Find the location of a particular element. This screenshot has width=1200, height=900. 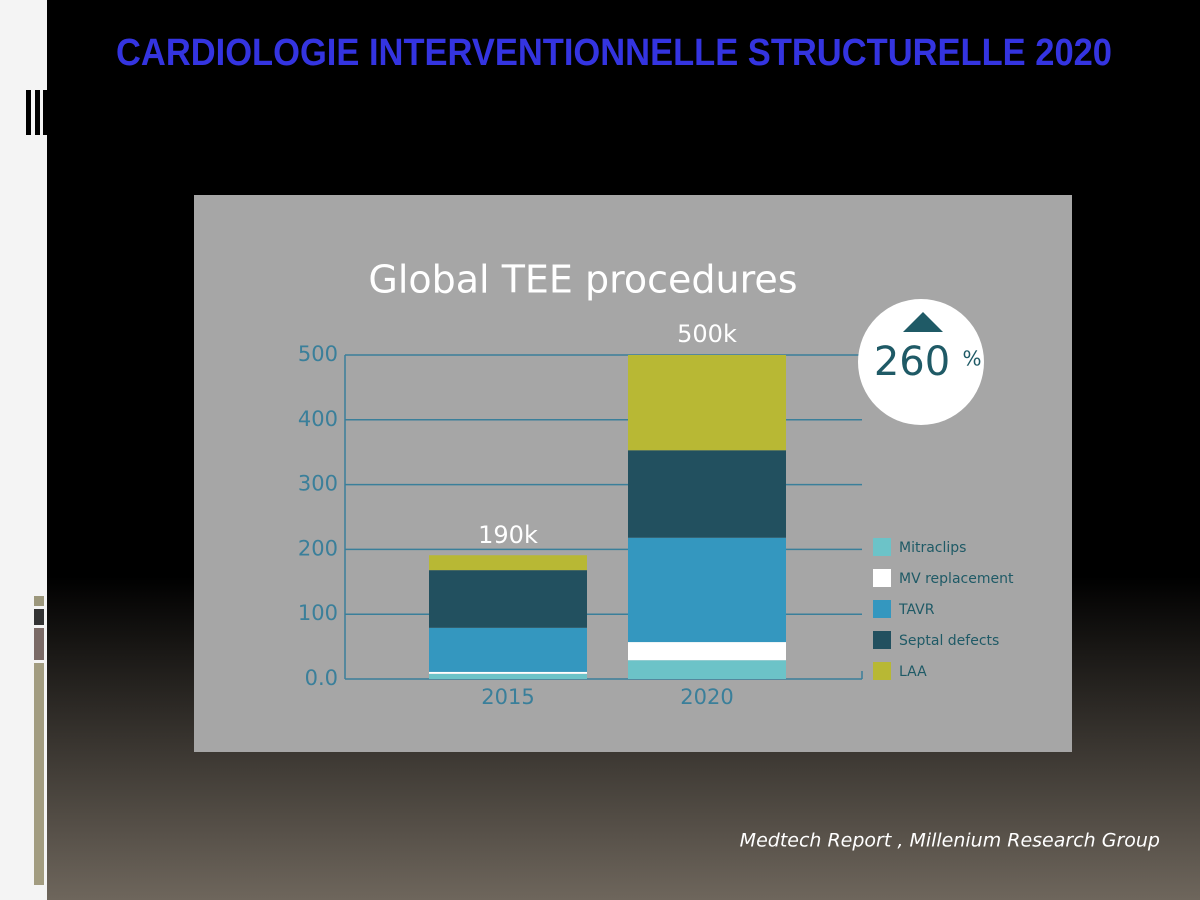

badge-value: 260 is located at coordinates (912, 362).